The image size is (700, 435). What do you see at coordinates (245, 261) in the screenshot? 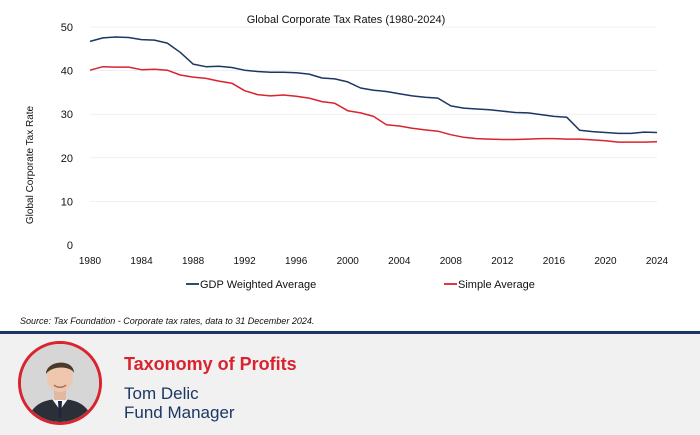
I see `x-tick-label: 1992` at bounding box center [245, 261].